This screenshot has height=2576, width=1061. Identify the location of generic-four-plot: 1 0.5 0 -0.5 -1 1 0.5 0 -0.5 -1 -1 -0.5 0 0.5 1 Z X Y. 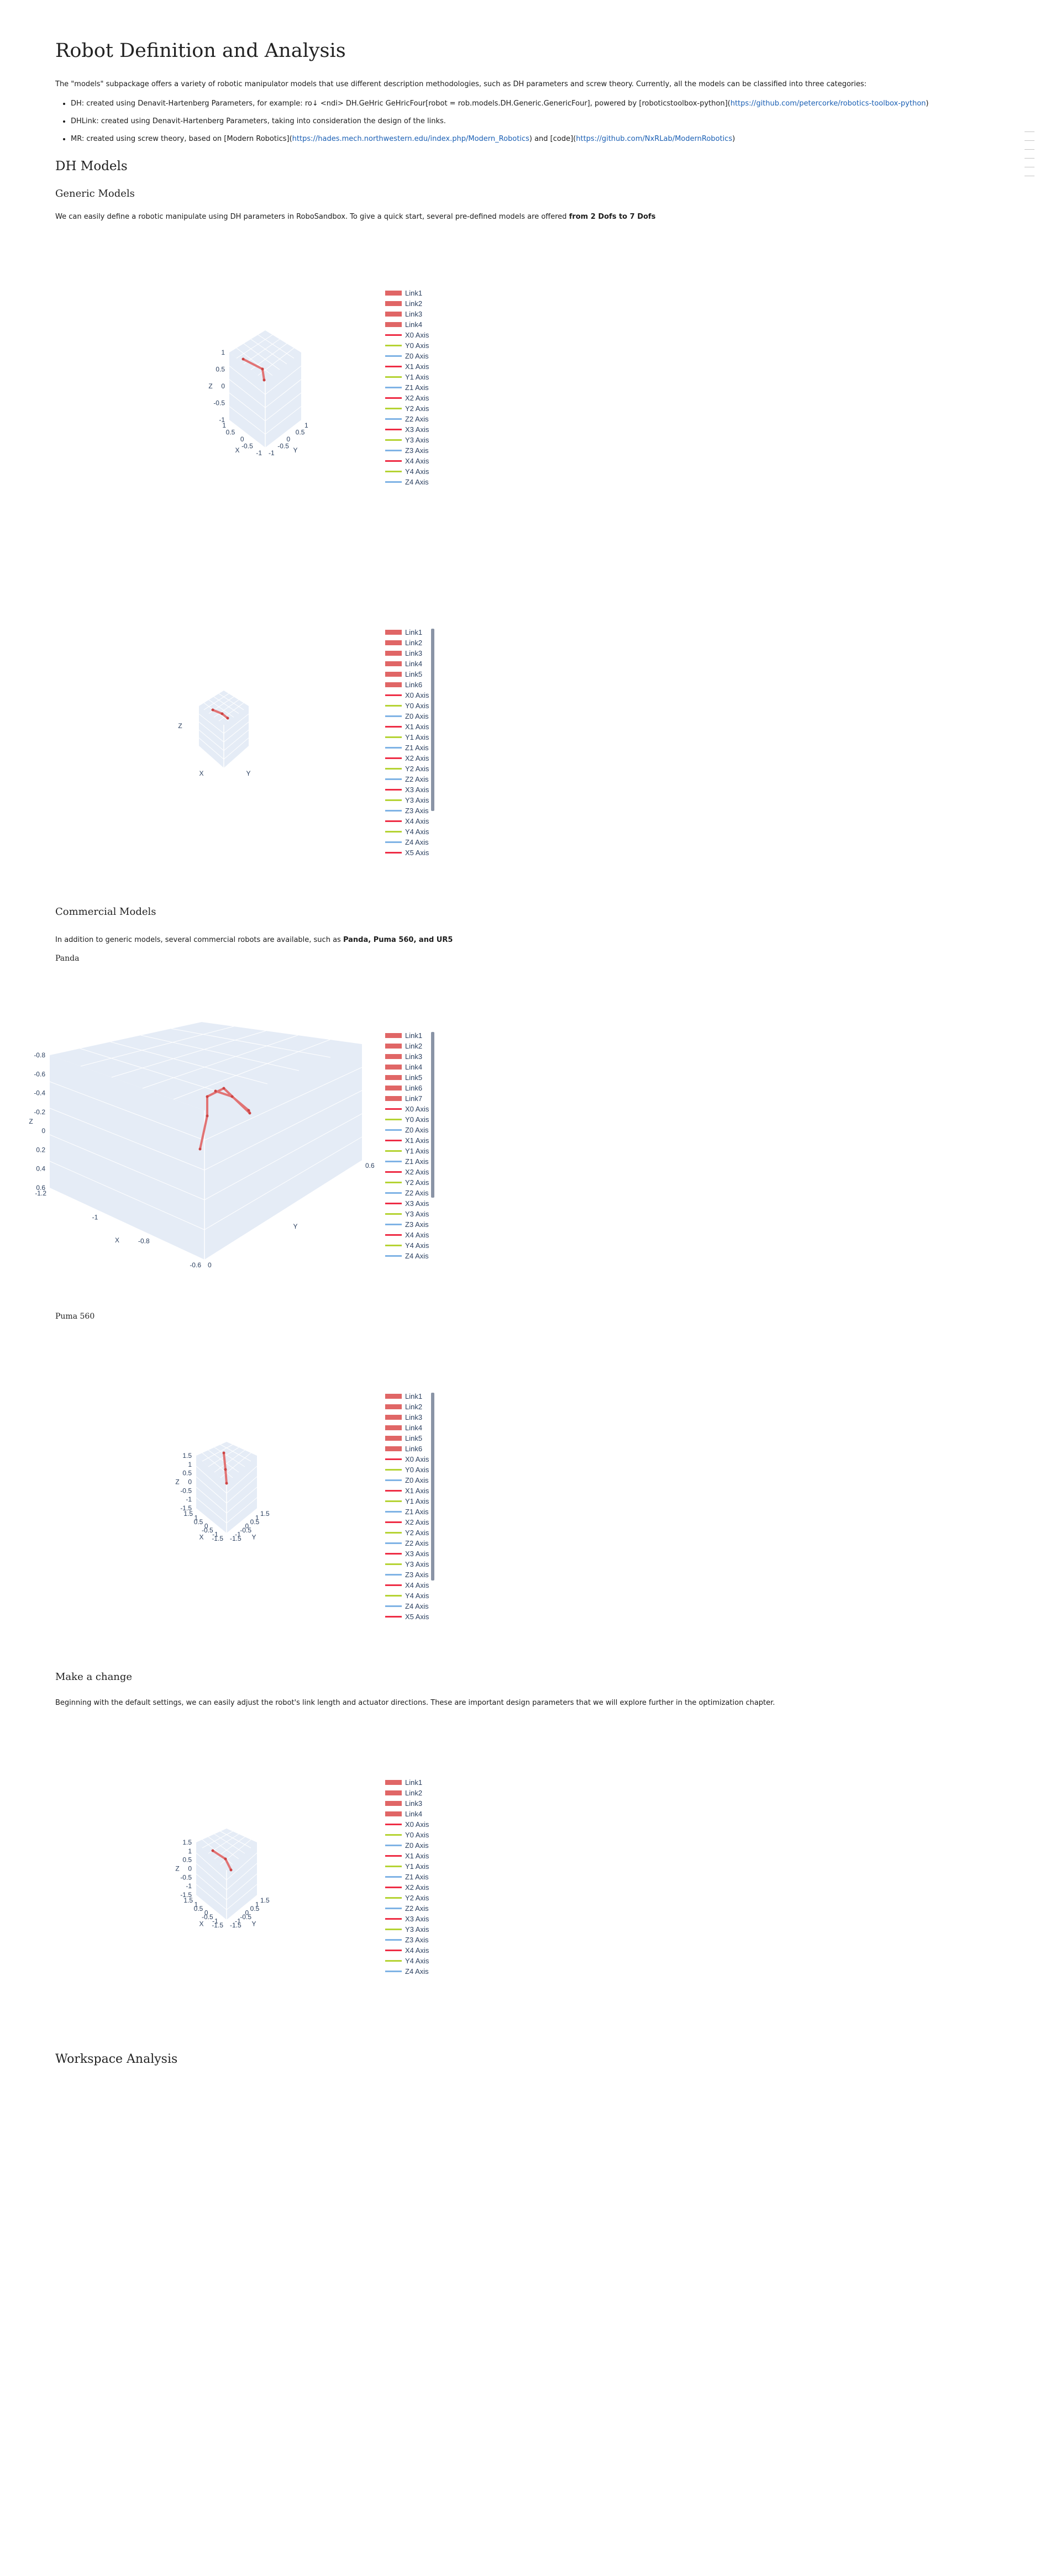
(290, 411).